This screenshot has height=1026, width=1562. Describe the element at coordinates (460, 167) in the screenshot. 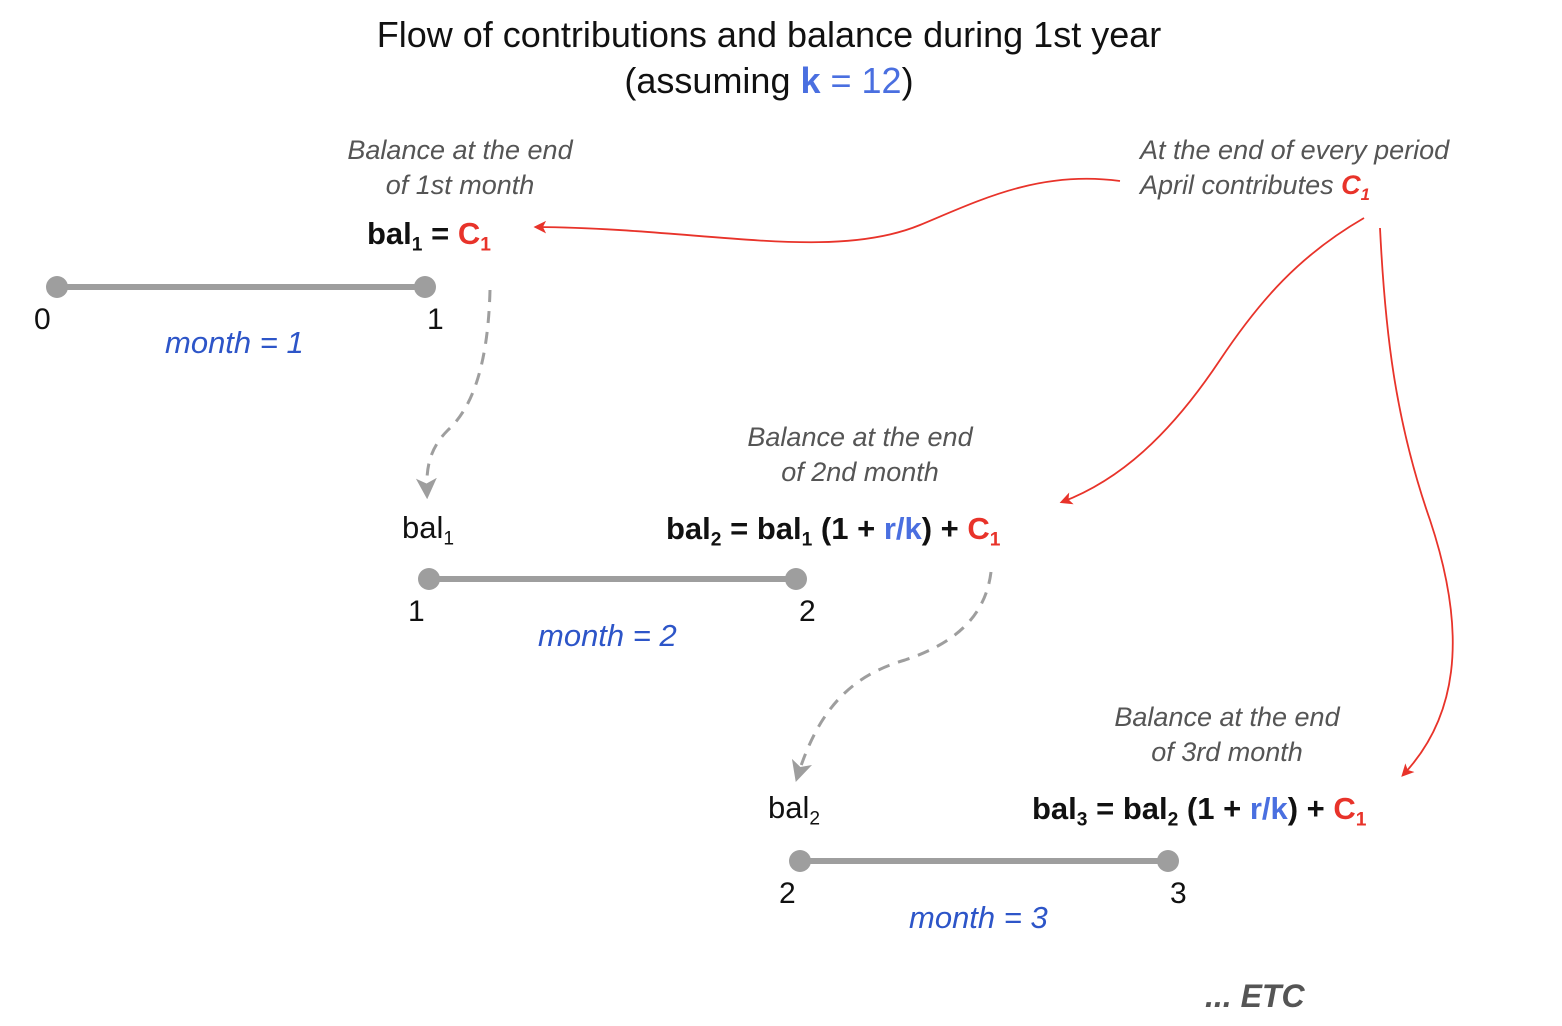

I see `period-1-note: Balance at the end of 1st month` at that location.